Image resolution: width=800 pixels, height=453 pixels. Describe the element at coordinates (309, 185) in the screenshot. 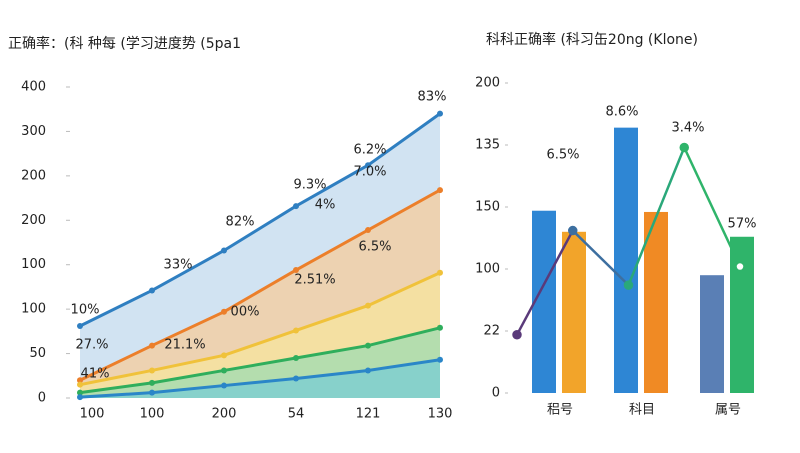

I see `annotation: 9.3%` at that location.